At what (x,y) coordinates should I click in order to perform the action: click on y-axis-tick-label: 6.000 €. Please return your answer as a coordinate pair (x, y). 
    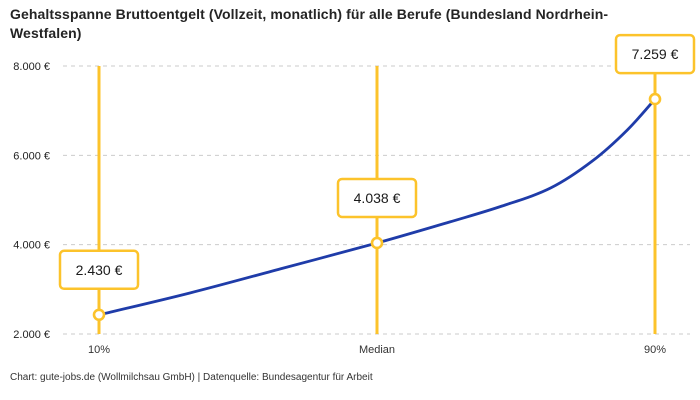
    Looking at the image, I should click on (31, 156).